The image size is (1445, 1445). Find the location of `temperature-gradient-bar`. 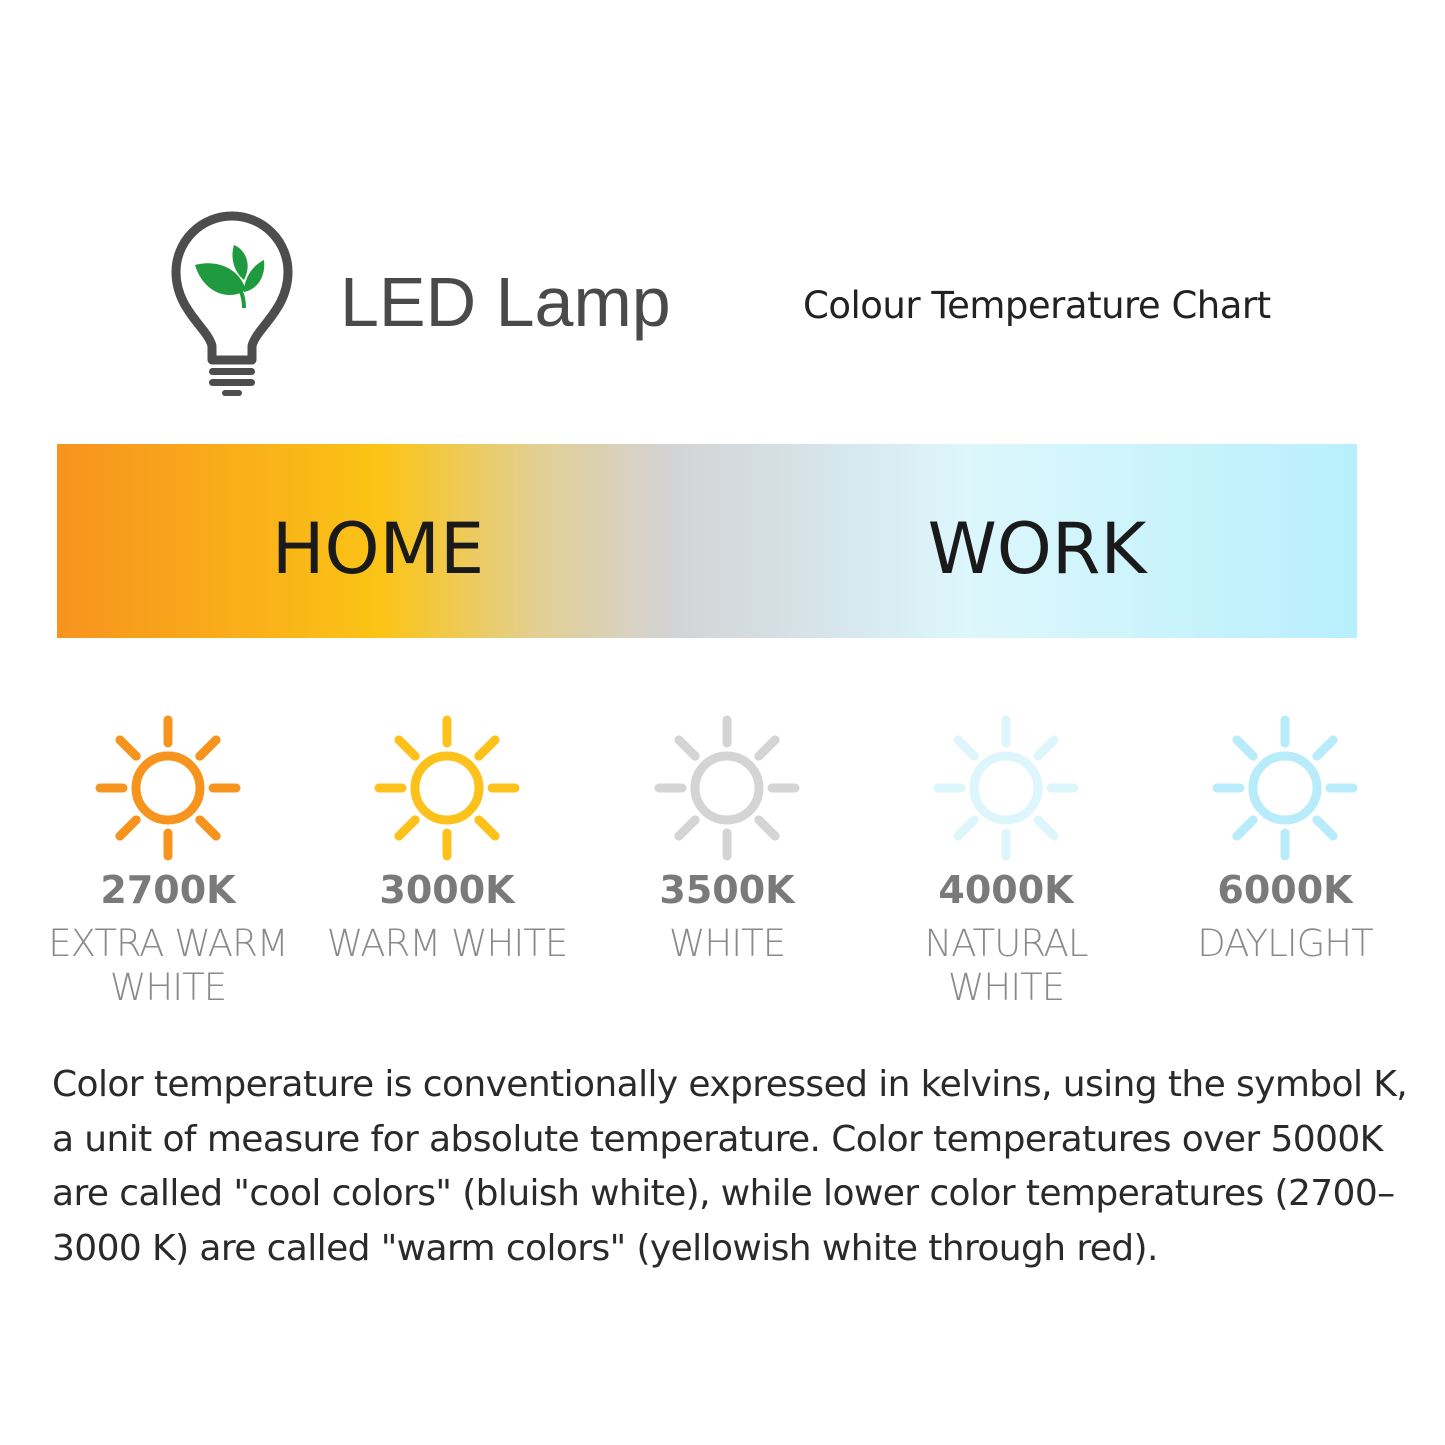

temperature-gradient-bar is located at coordinates (707, 541).